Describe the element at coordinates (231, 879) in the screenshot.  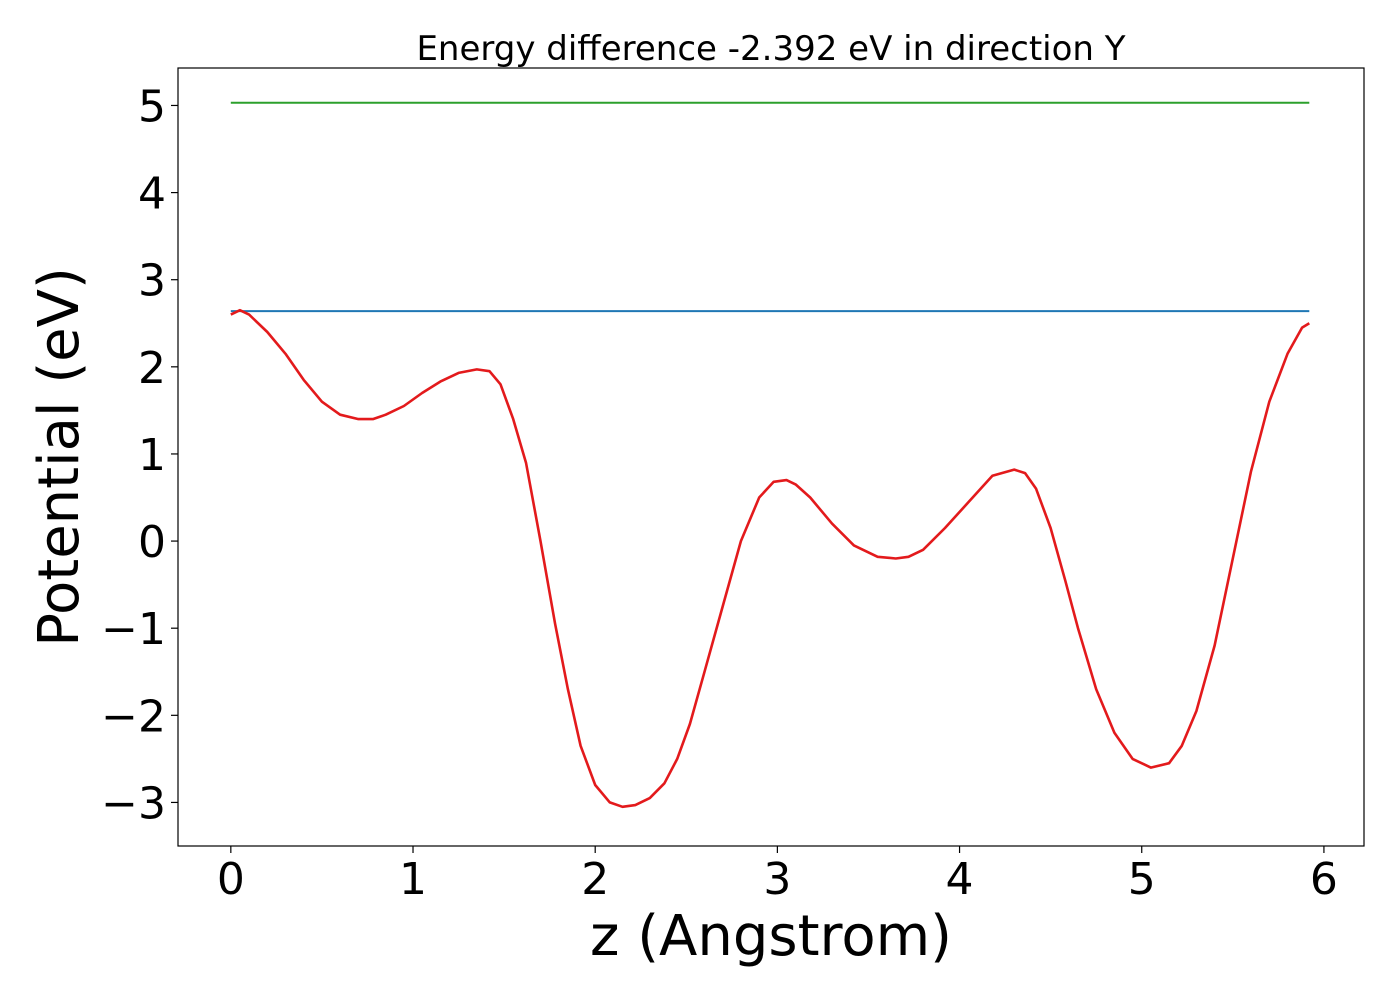
I see `x-tick-label: 0` at that location.